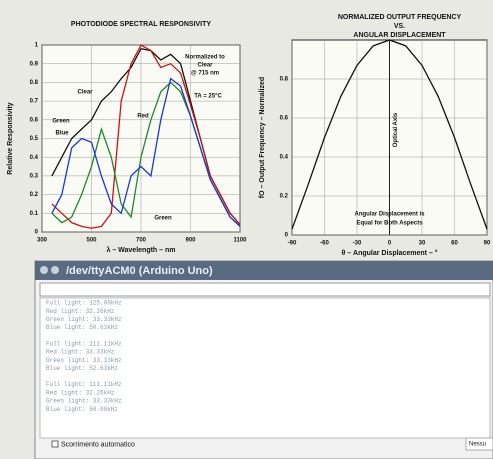 This screenshot has height=459, width=493. Describe the element at coordinates (205, 74) in the screenshot. I see `annotation: @ 715 nm` at that location.